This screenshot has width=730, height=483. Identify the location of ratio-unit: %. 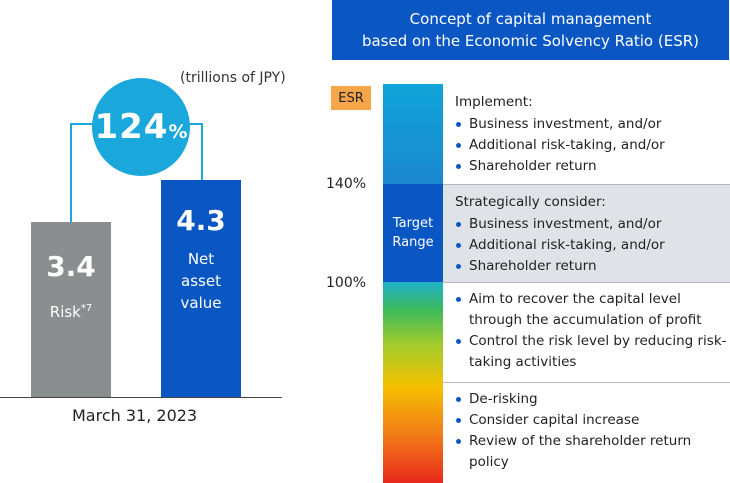
(178, 132).